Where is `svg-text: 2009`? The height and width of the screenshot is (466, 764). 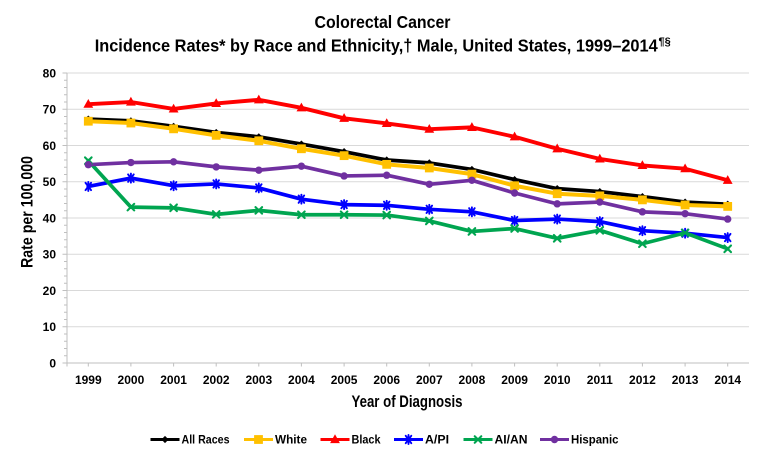
svg-text: 2009 is located at coordinates (514, 380).